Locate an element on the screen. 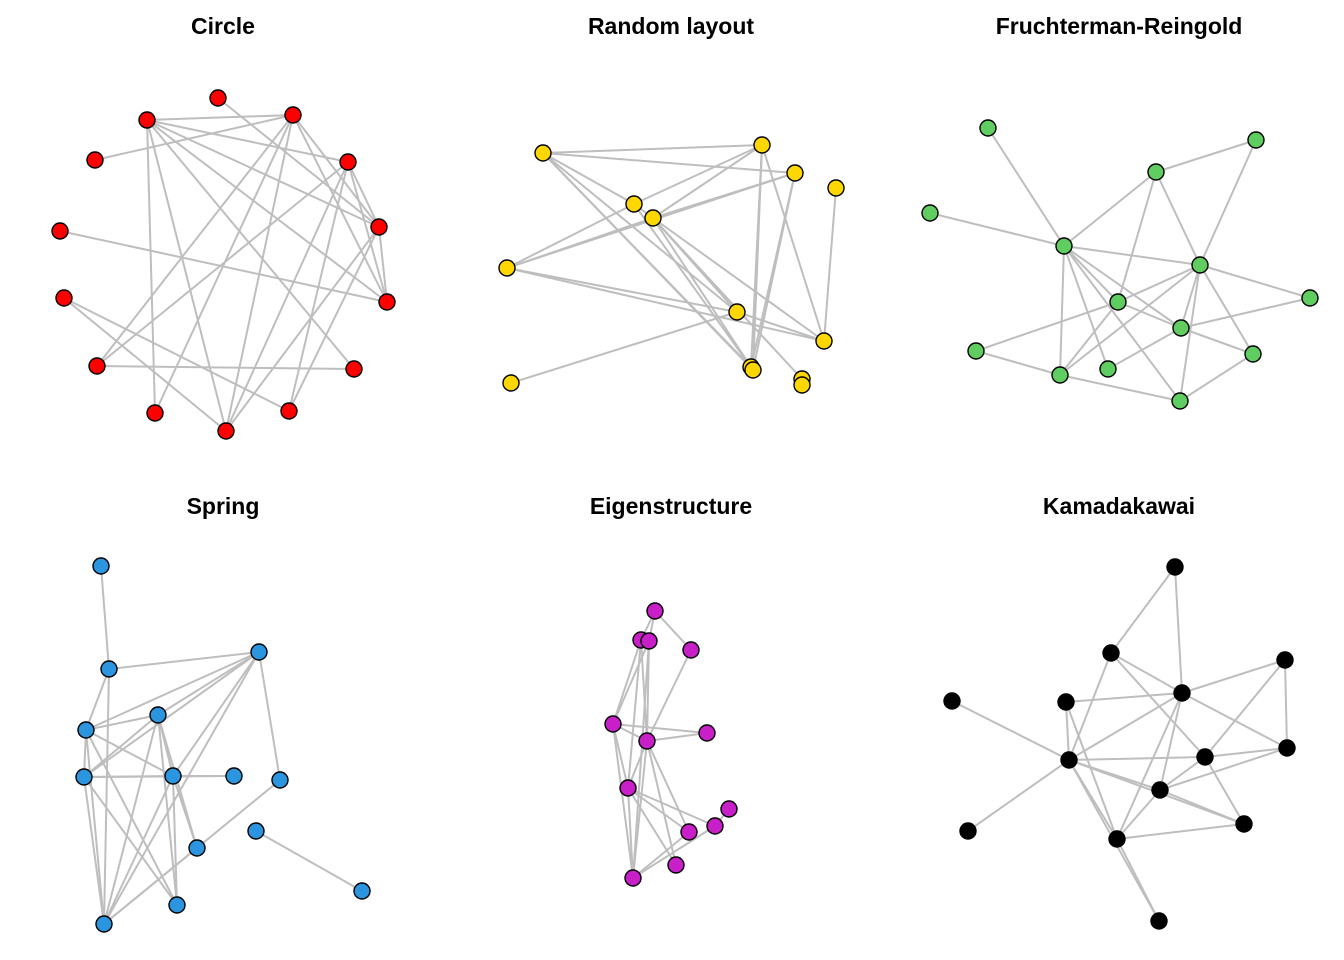 This screenshot has height=960, width=1344. panel-kamadakawai: Kamadakawai is located at coordinates (1119, 711).